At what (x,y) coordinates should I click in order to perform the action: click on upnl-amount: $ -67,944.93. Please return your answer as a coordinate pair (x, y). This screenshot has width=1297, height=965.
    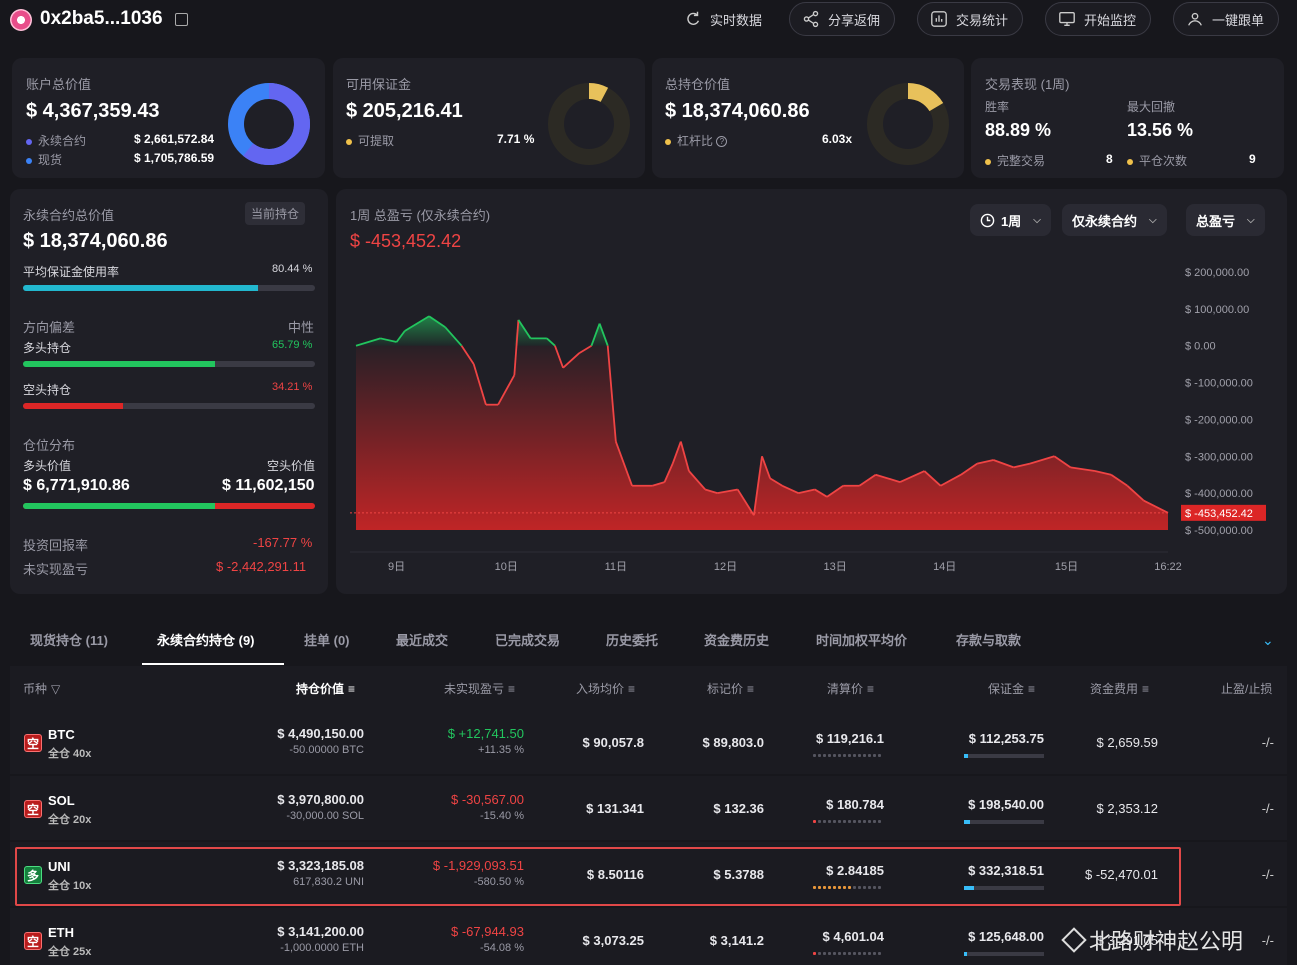
    Looking at the image, I should click on (487, 931).